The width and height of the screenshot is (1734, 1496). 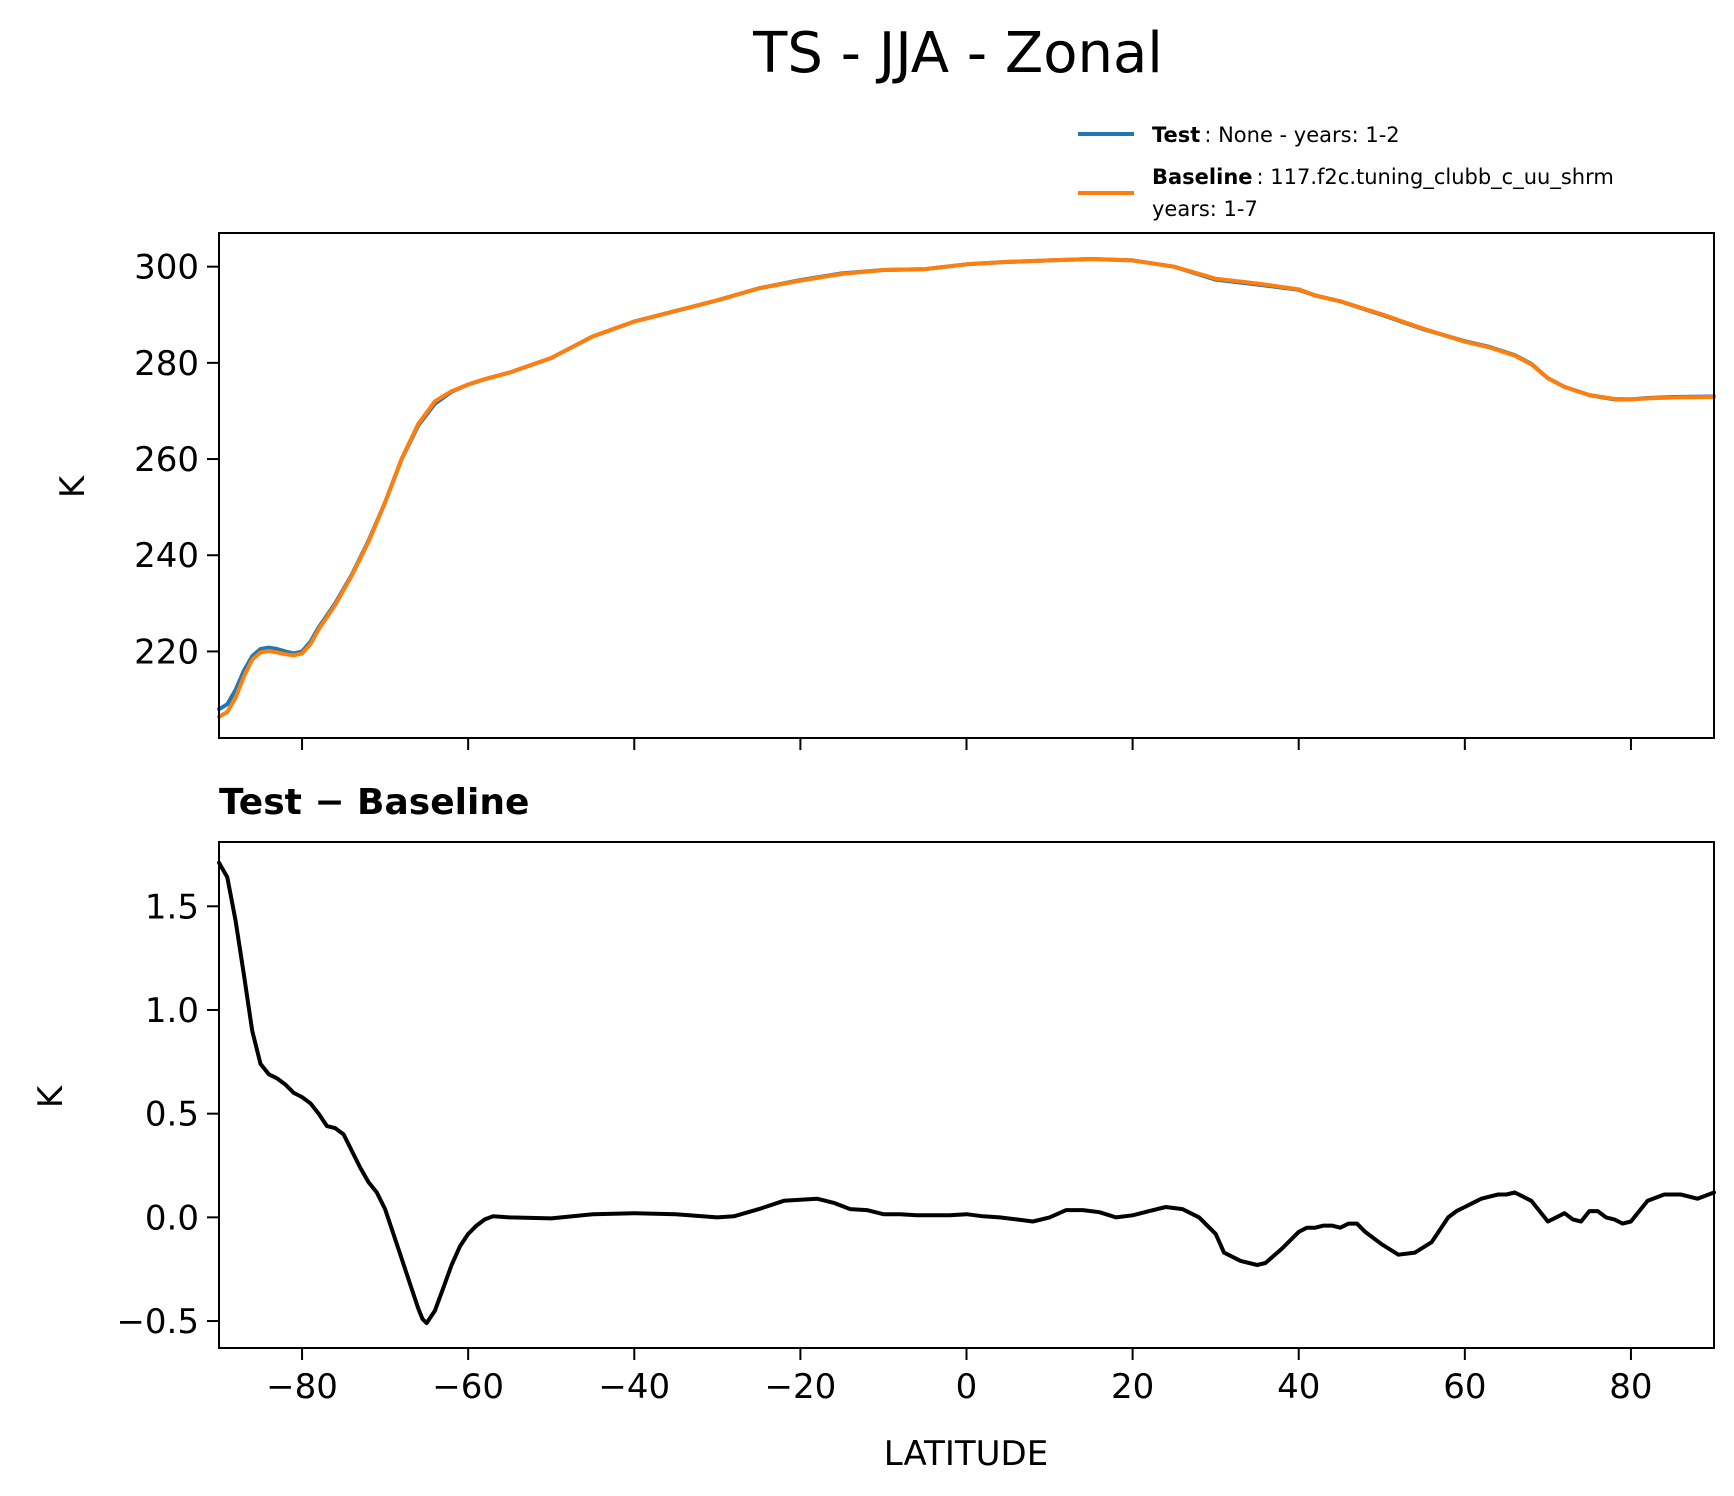 I want to click on legend-label-baseline-line2: years: 1-7, so click(x=1205, y=209).